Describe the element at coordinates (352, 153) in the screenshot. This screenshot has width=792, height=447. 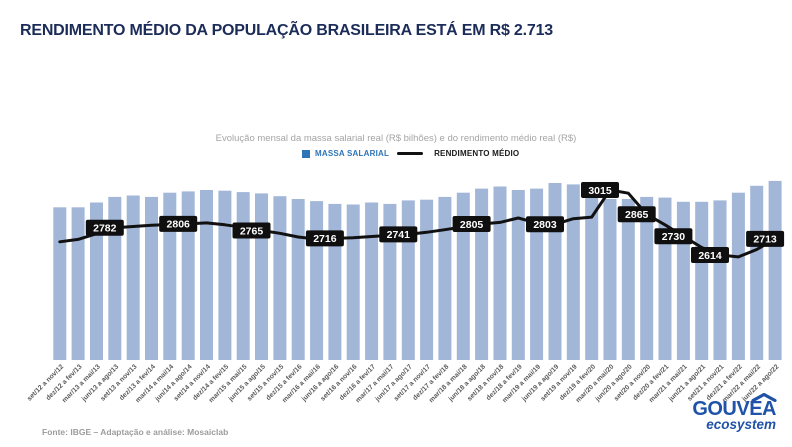
I see `legend-bar-label: MASSA SALARIAL` at that location.